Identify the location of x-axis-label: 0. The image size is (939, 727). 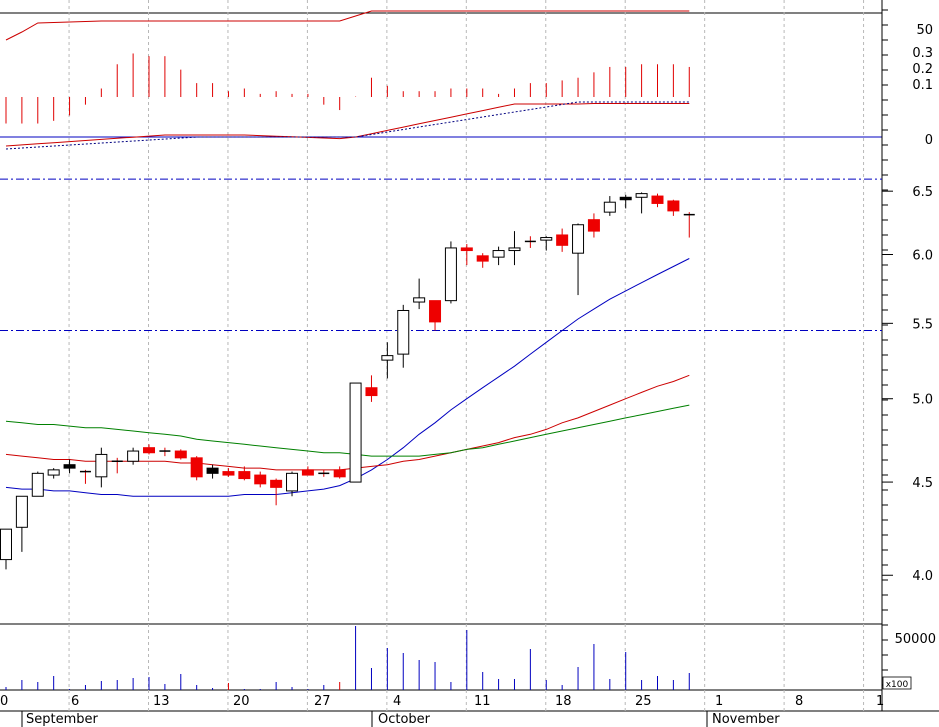
(4, 701).